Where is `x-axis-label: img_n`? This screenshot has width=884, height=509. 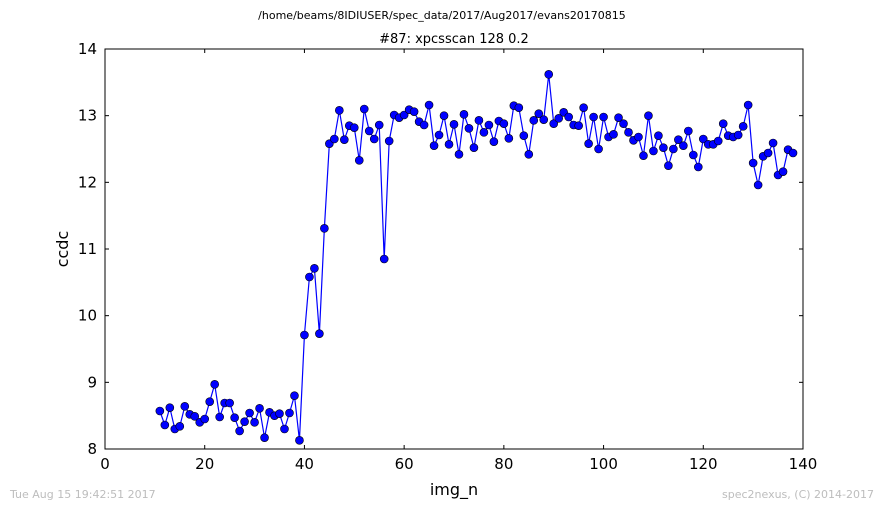 x-axis-label: img_n is located at coordinates (454, 490).